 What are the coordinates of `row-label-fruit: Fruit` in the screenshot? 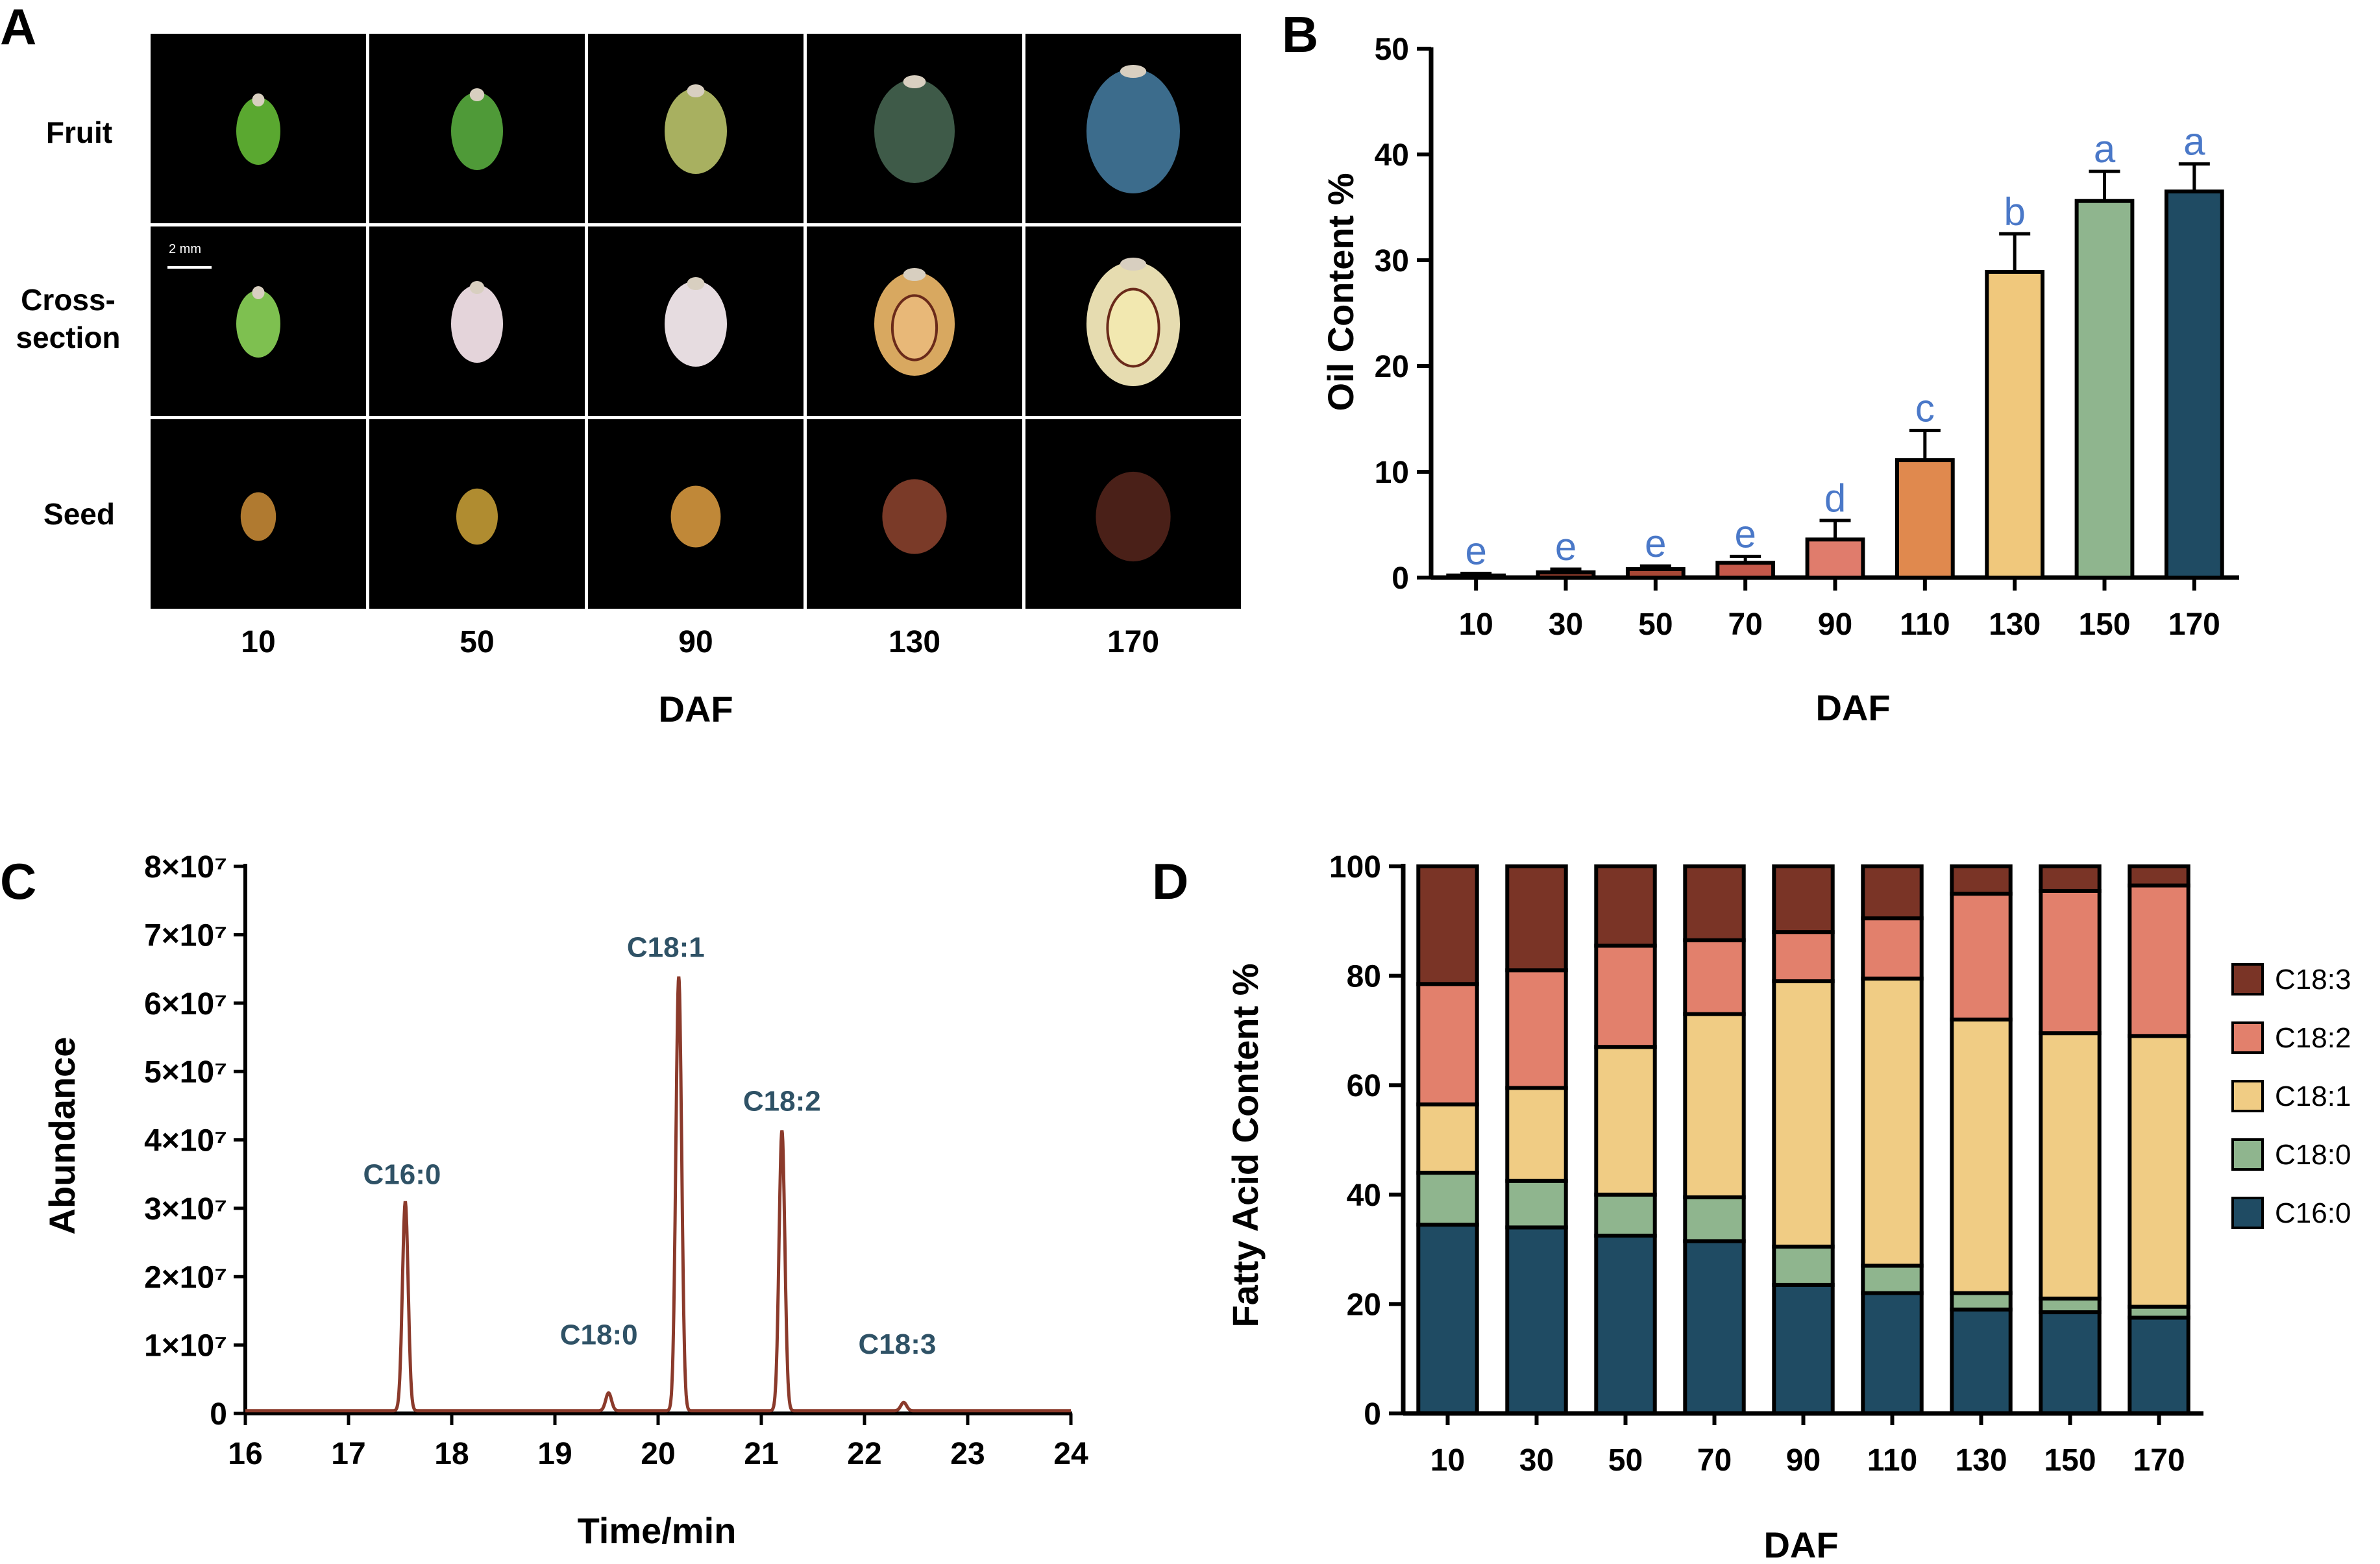 It's located at (79, 133).